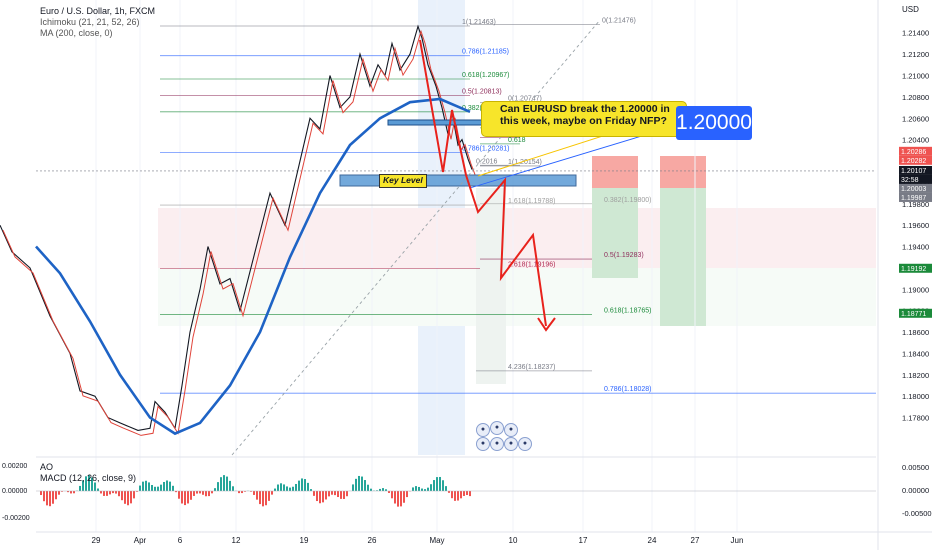 The width and height of the screenshot is (932, 550). I want to click on fib-level-label: 1(1.20154), so click(525, 162).